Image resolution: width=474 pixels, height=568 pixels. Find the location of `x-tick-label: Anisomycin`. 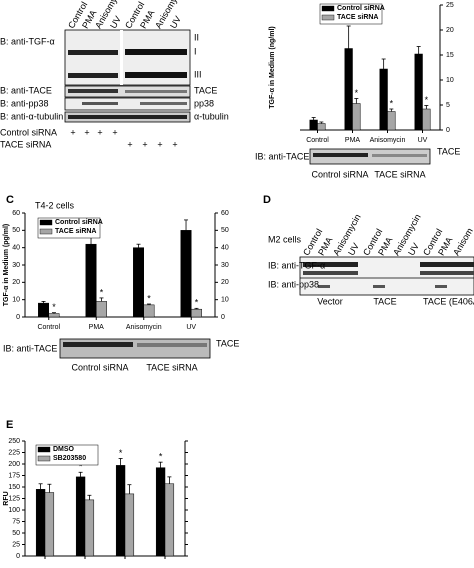

x-tick-label: Anisomycin is located at coordinates (388, 140).